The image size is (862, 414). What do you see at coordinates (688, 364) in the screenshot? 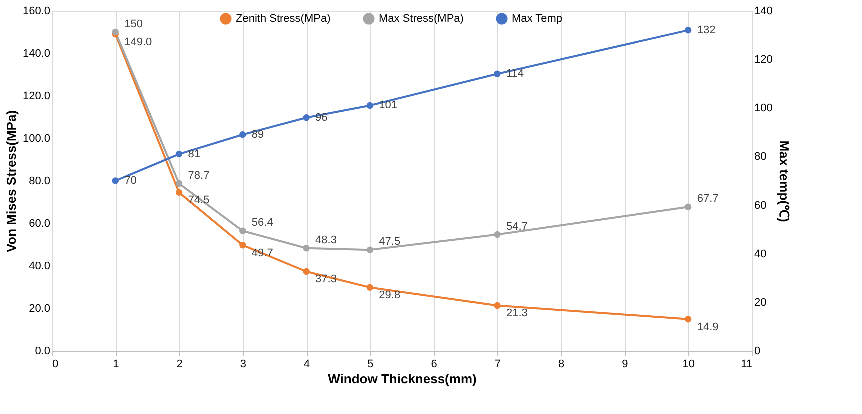
I see `x-tick-label: 10` at bounding box center [688, 364].